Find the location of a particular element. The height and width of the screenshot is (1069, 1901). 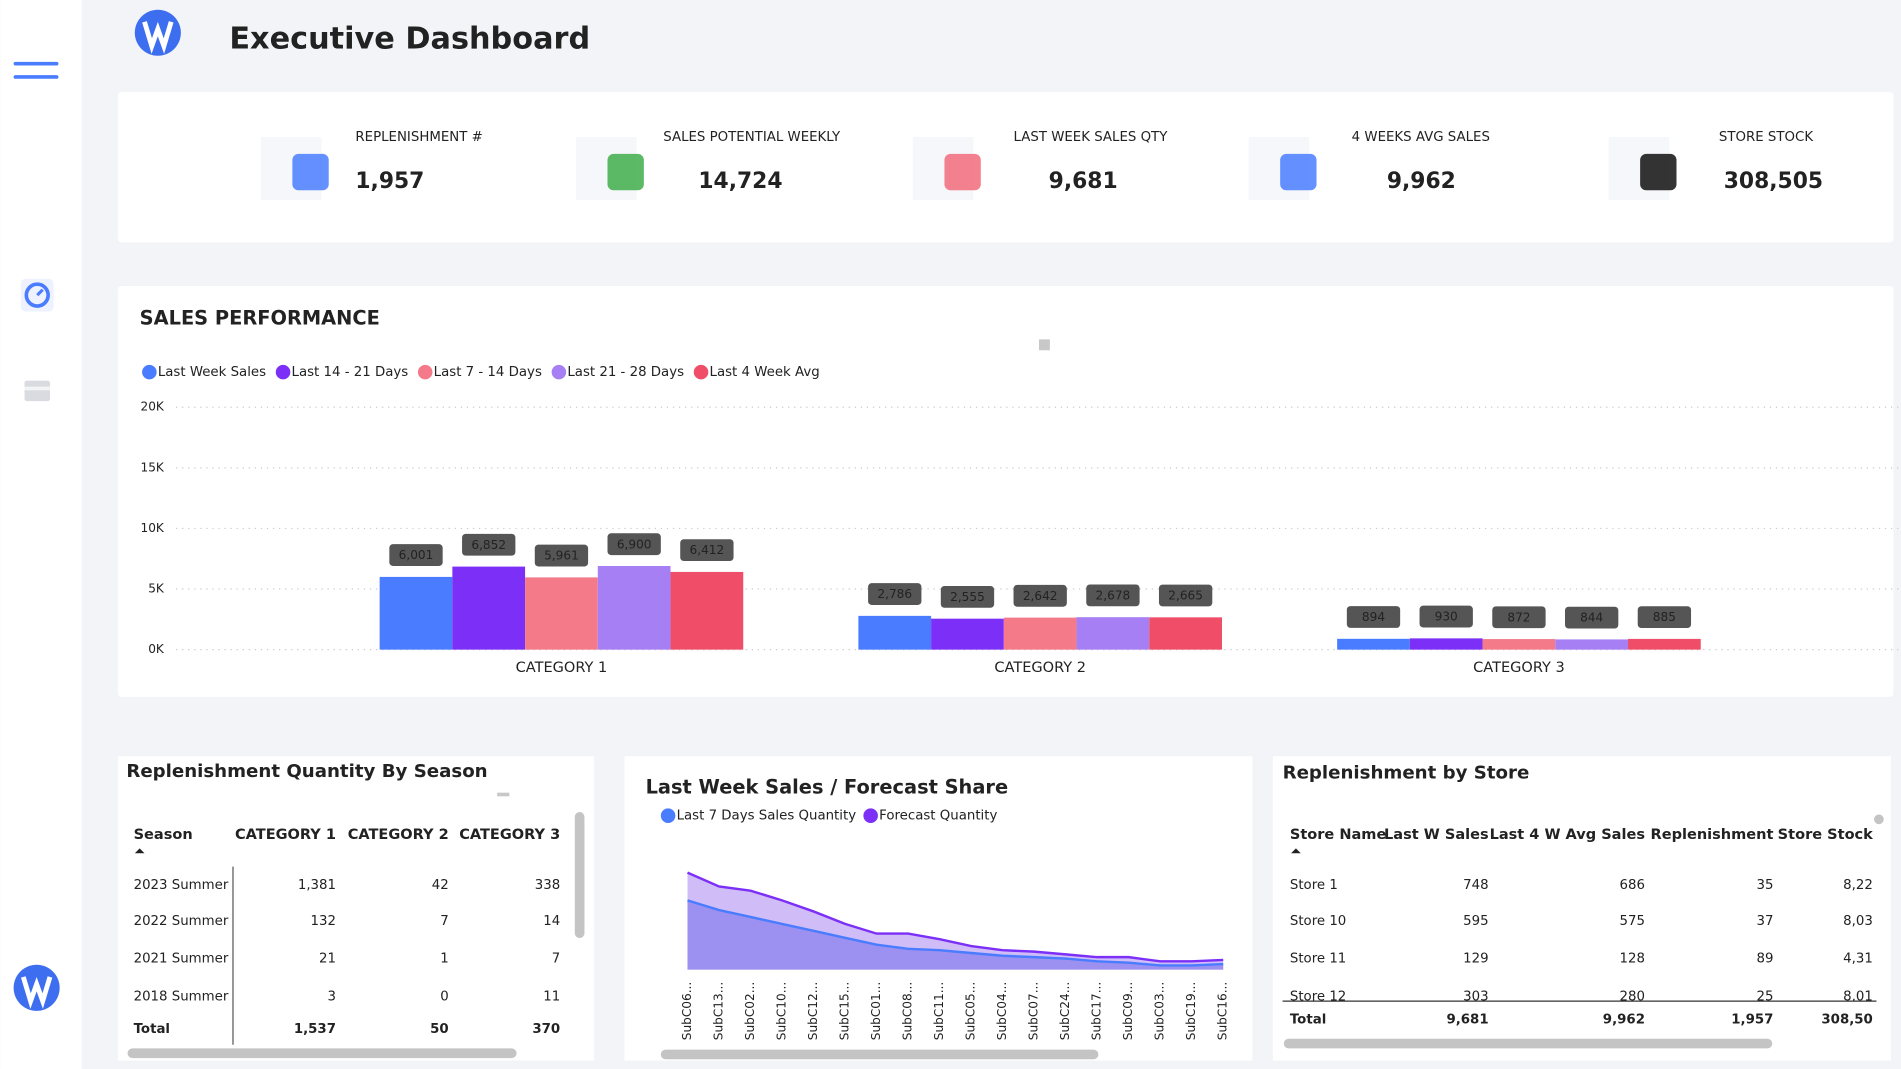

table-cell: 4,31 is located at coordinates (1858, 959).